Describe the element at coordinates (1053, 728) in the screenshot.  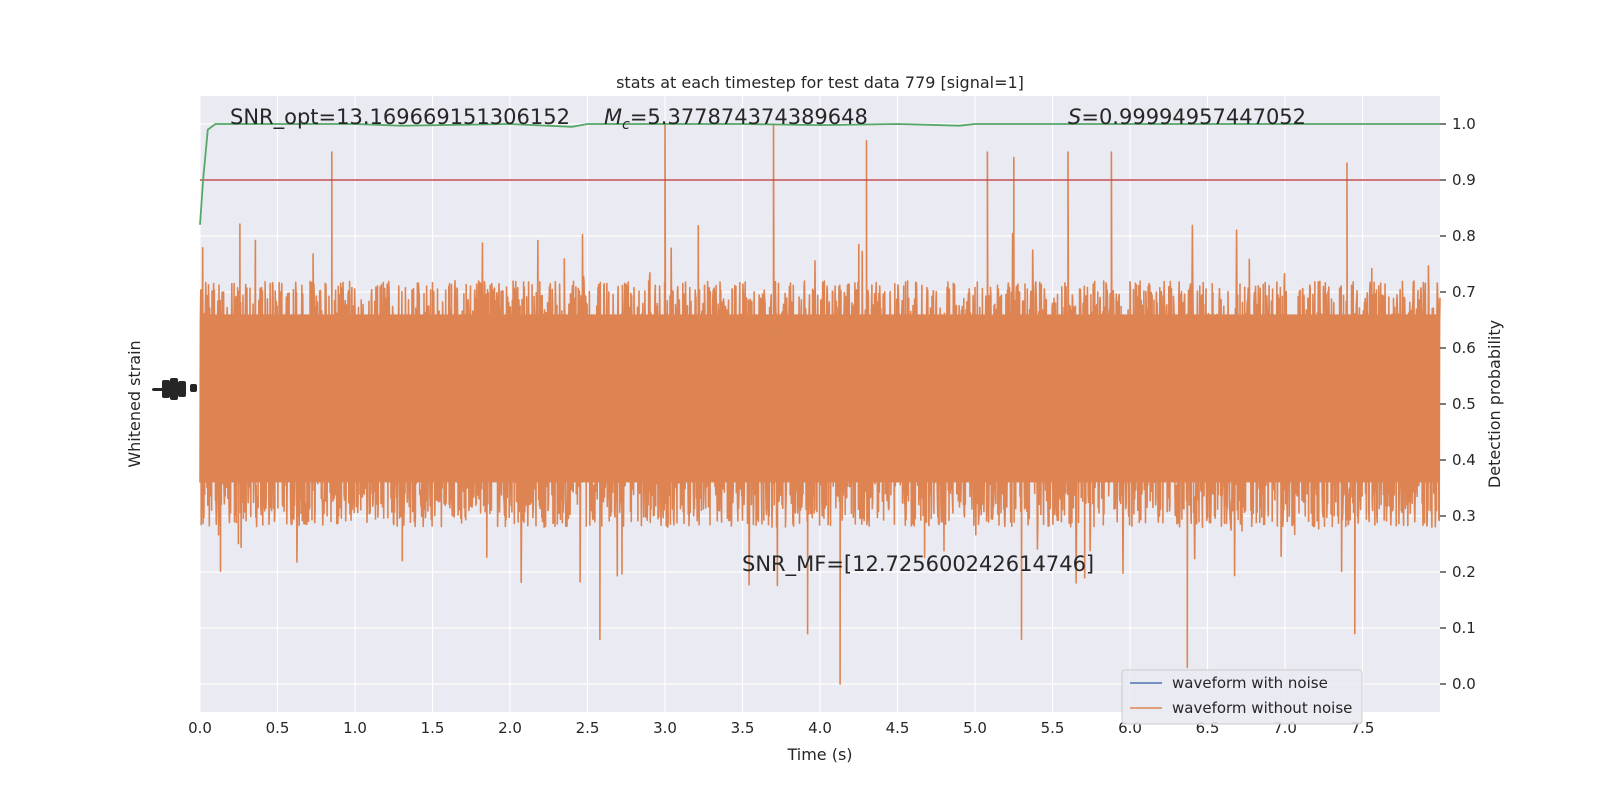
I see `x-tick-label: 5.5` at that location.